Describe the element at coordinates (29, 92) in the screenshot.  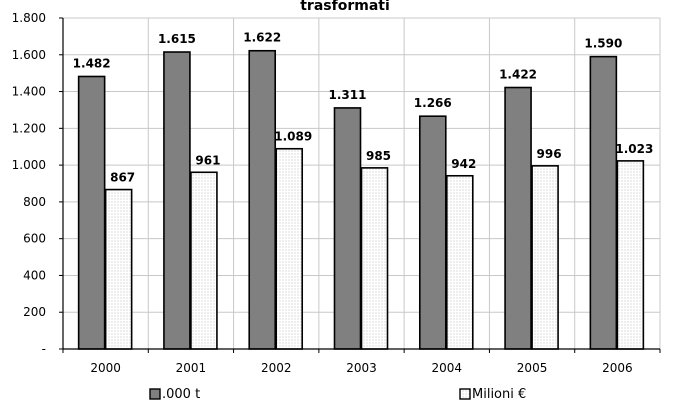
I see `y-tick-label: 1.400` at that location.